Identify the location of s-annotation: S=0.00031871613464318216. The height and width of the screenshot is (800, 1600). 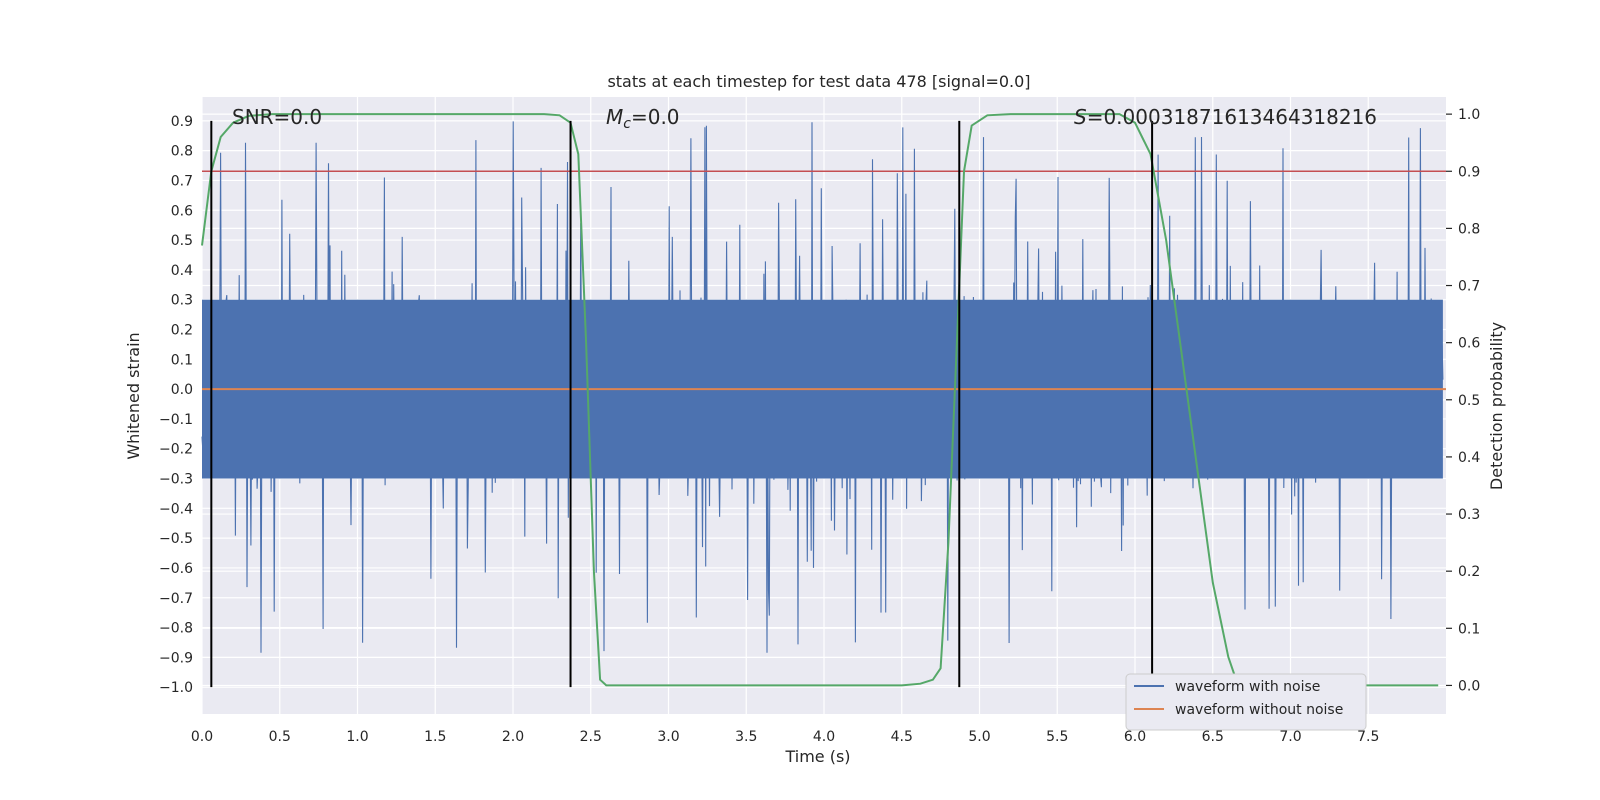
(1225, 117).